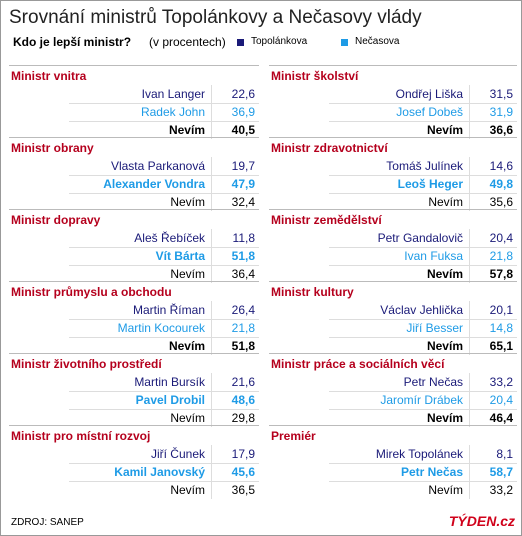 The width and height of the screenshot is (522, 536). What do you see at coordinates (240, 42) in the screenshot?
I see `legend-swatch` at bounding box center [240, 42].